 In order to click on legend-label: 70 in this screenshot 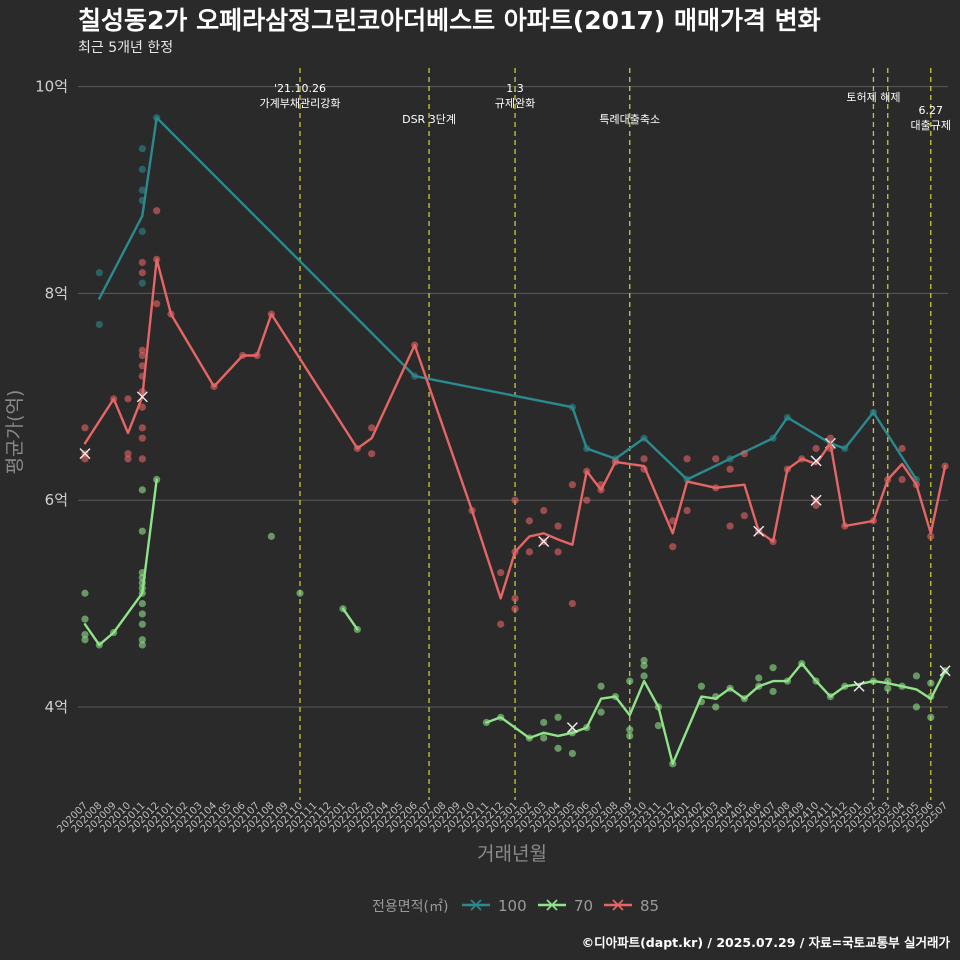, I will do `click(583, 906)`.